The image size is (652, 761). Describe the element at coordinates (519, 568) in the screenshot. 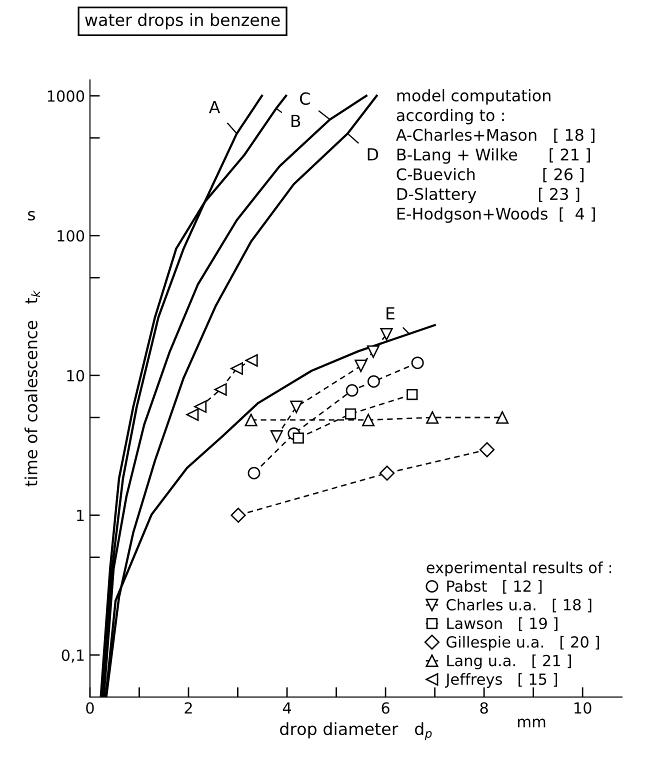

I see `legend-title: experimental results of :` at that location.